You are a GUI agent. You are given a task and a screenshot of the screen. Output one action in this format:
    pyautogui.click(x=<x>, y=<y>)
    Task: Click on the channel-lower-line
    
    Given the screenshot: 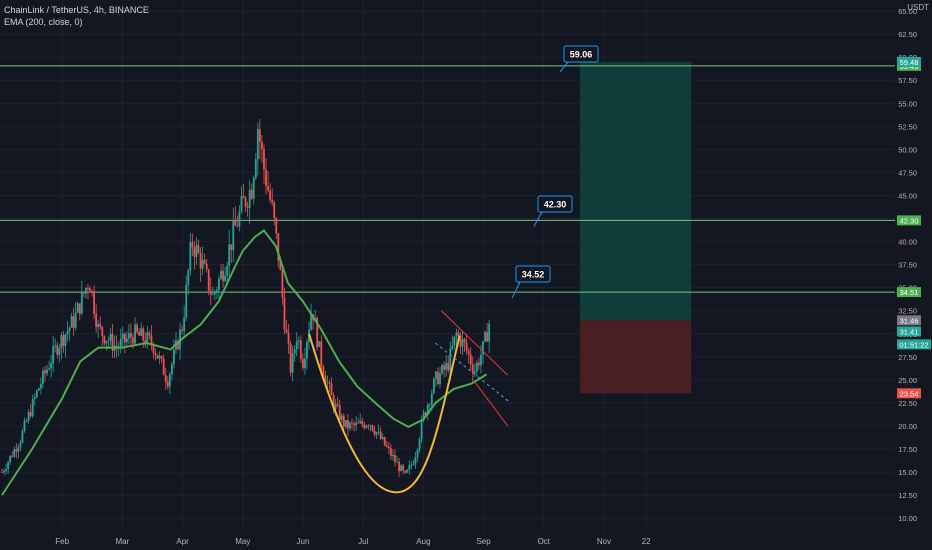 What is the action you would take?
    pyautogui.click(x=491, y=404)
    